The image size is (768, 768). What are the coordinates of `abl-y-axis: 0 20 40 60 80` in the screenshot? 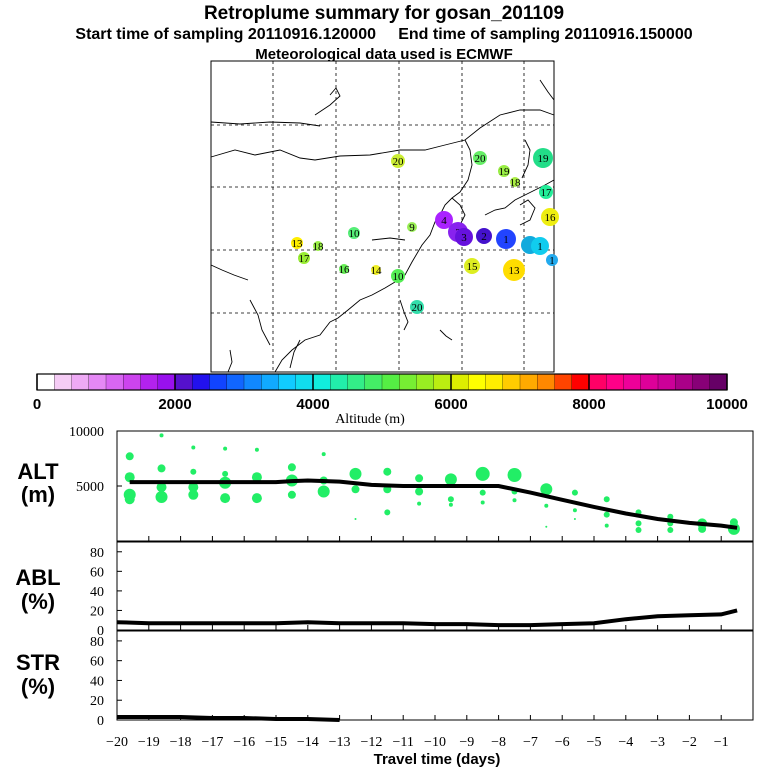 It's located at (106, 592).